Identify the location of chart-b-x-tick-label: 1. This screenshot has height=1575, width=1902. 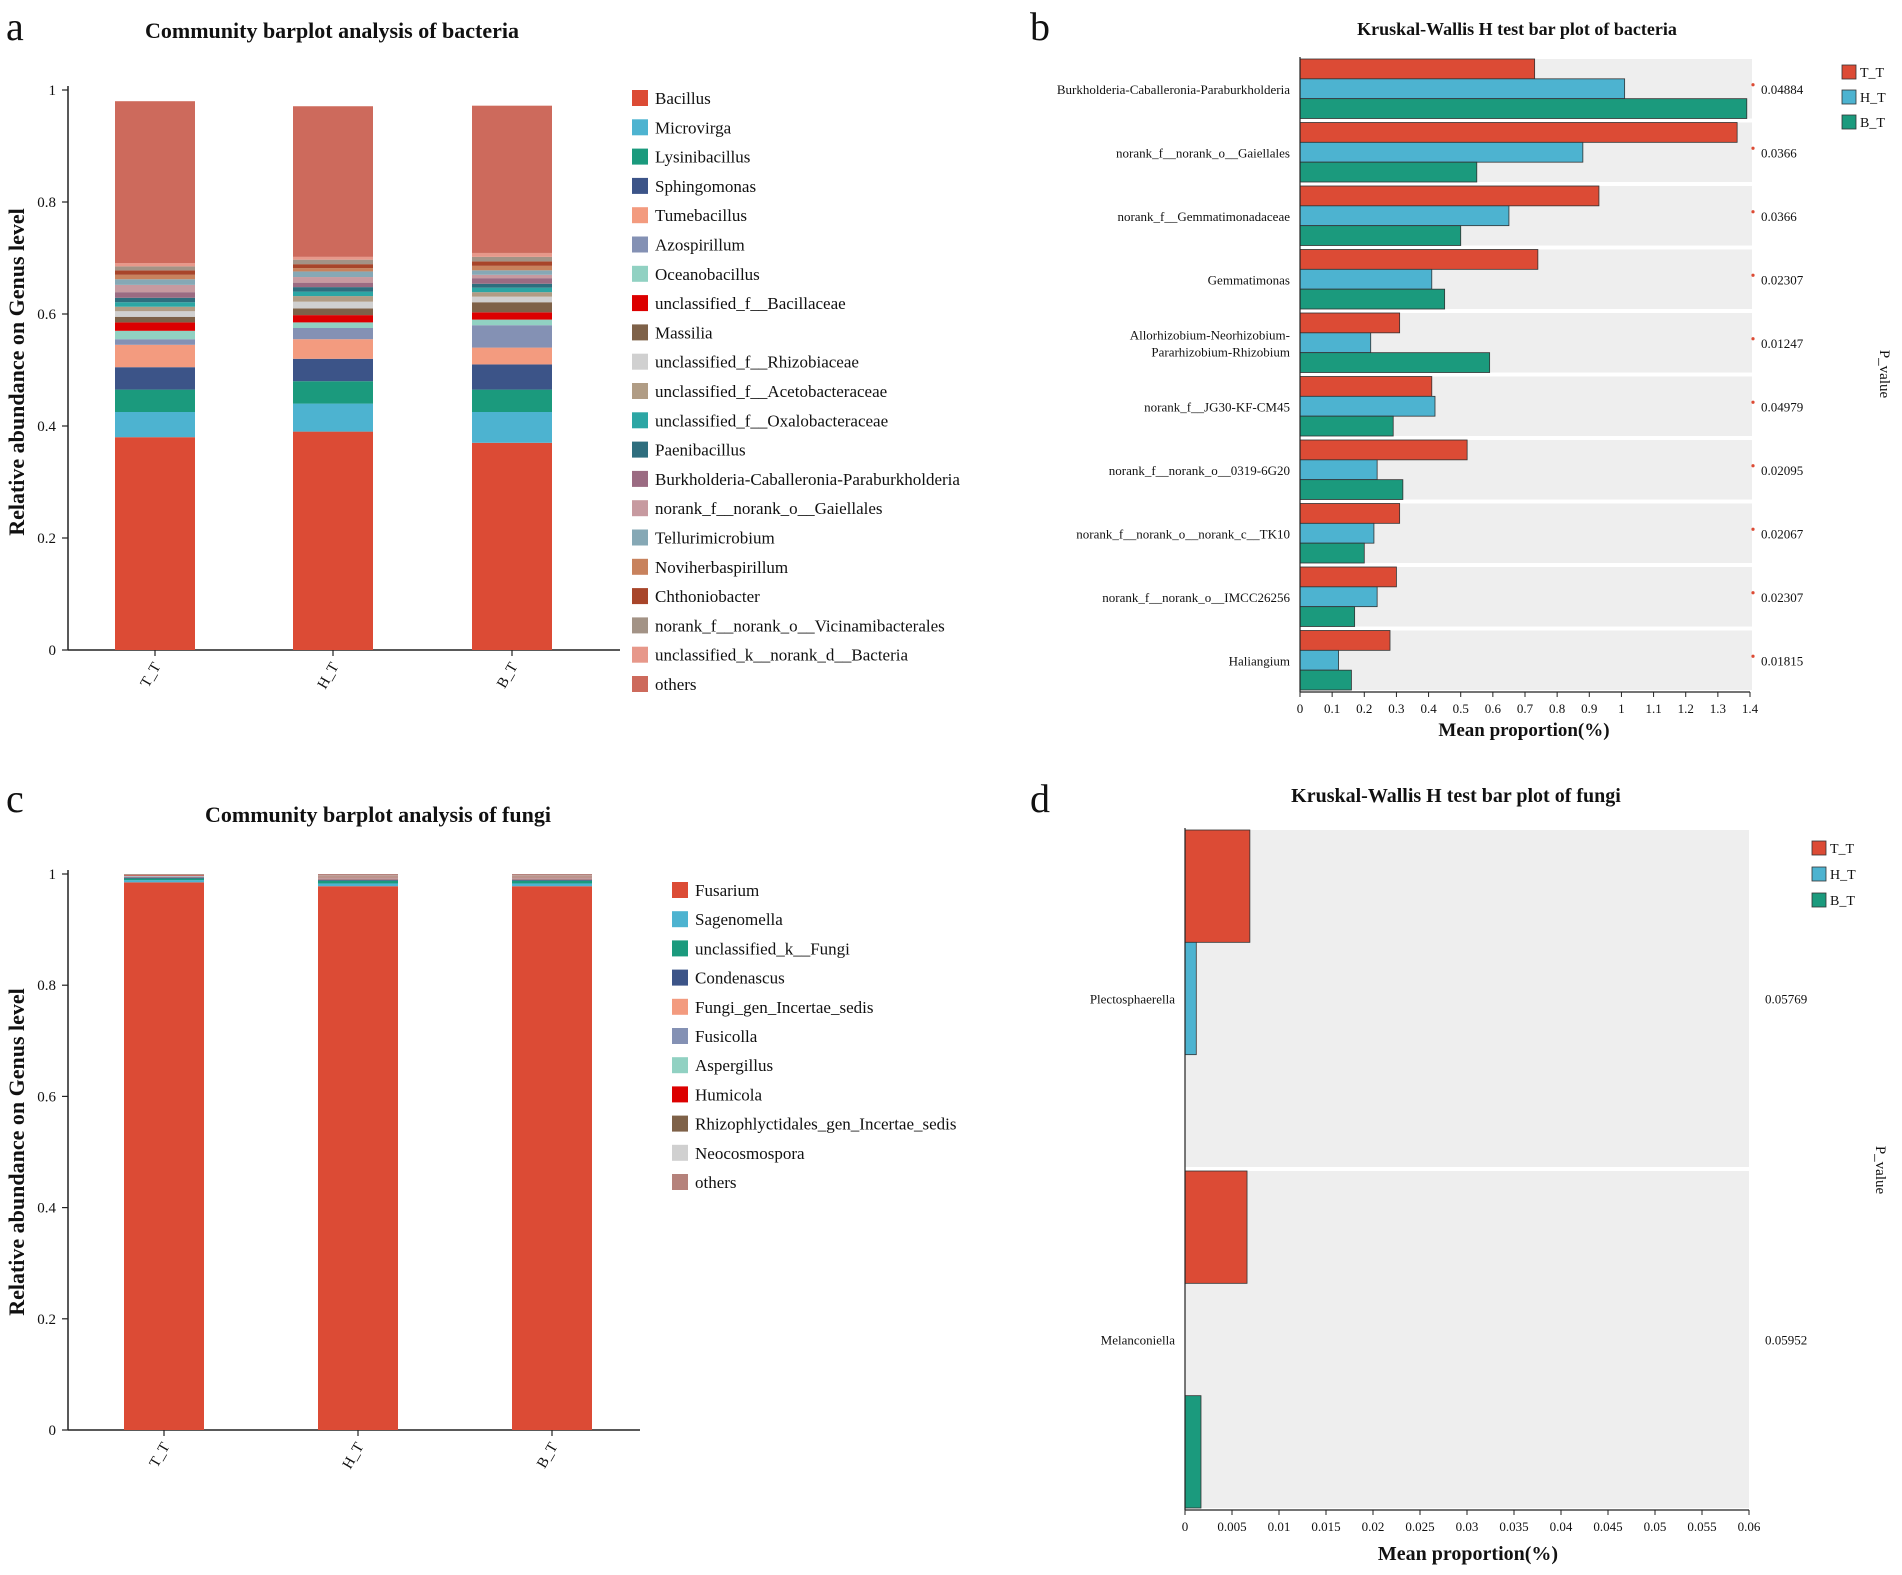
(1621, 708).